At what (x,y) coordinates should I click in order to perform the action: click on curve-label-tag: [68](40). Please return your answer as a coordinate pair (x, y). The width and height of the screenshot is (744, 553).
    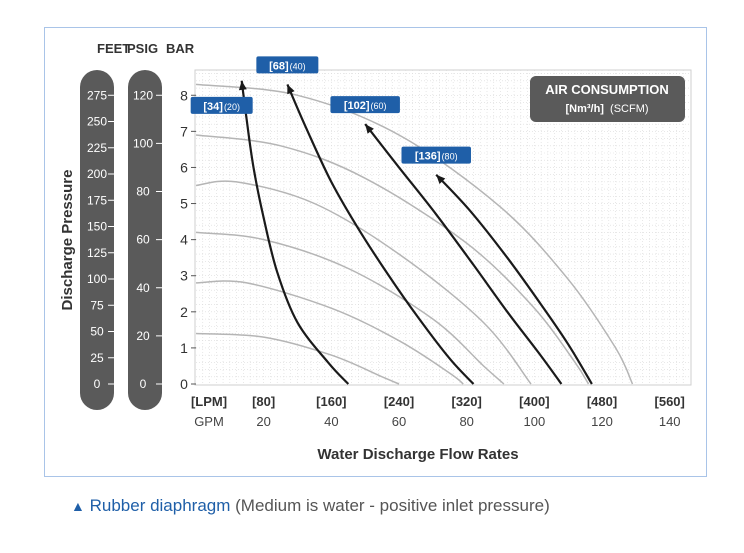
    Looking at the image, I should click on (287, 65).